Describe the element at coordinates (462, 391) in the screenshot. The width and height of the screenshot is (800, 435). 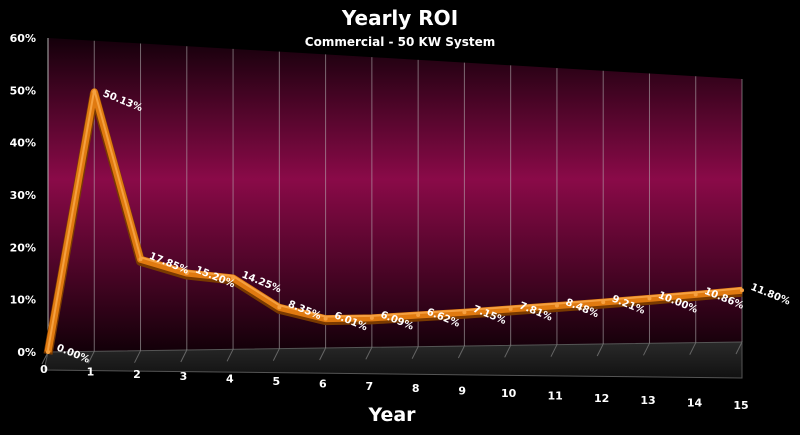
I see `x-tick-label: 9` at that location.